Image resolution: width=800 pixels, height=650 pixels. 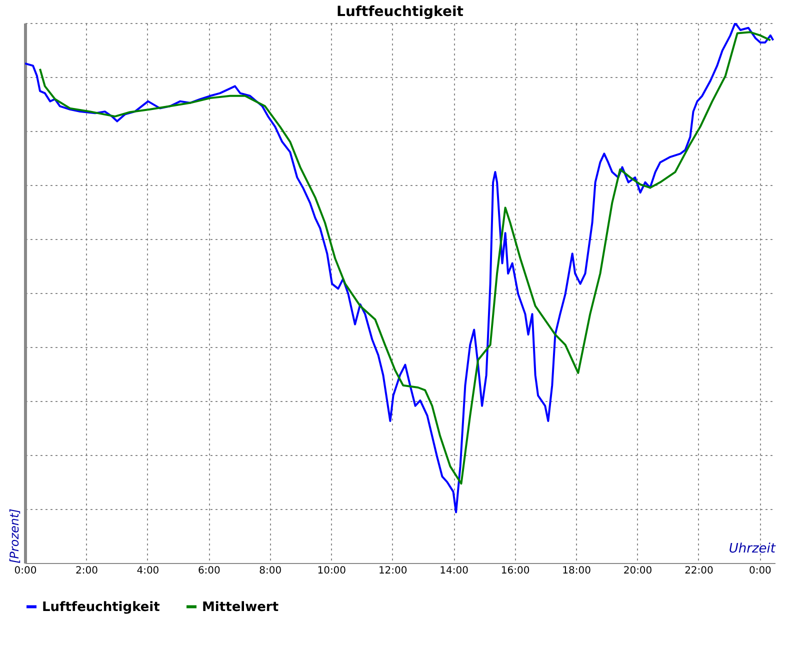 What do you see at coordinates (393, 571) in the screenshot?
I see `x-tick-label: 12:00` at bounding box center [393, 571].